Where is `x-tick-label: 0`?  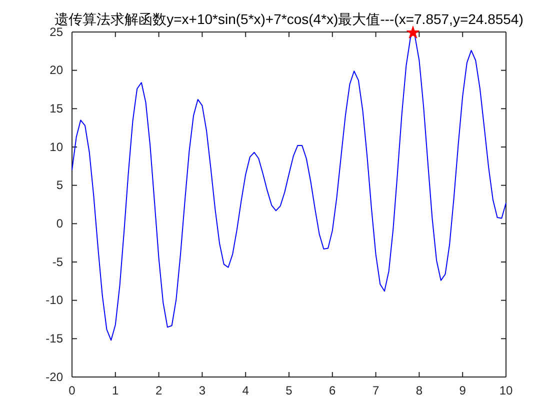
x-tick-label: 0 is located at coordinates (72, 391).